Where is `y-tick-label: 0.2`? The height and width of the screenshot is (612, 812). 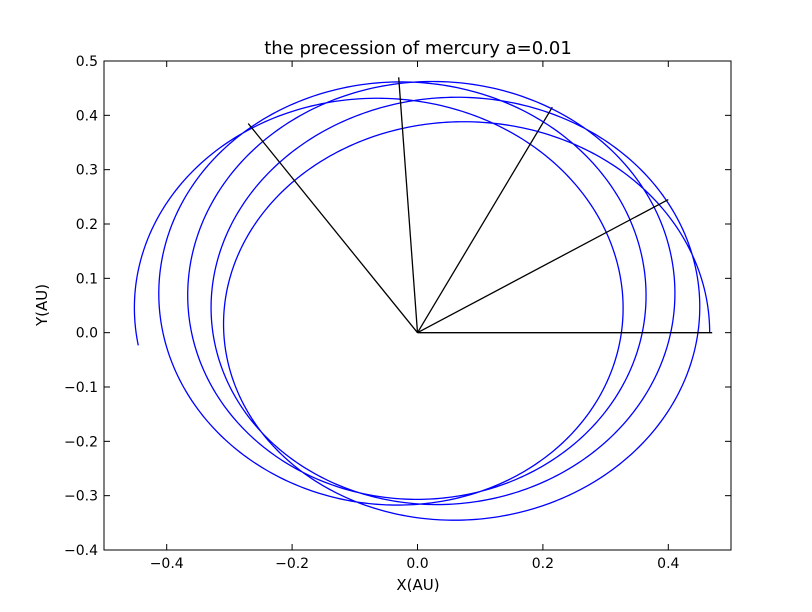 y-tick-label: 0.2 is located at coordinates (87, 225).